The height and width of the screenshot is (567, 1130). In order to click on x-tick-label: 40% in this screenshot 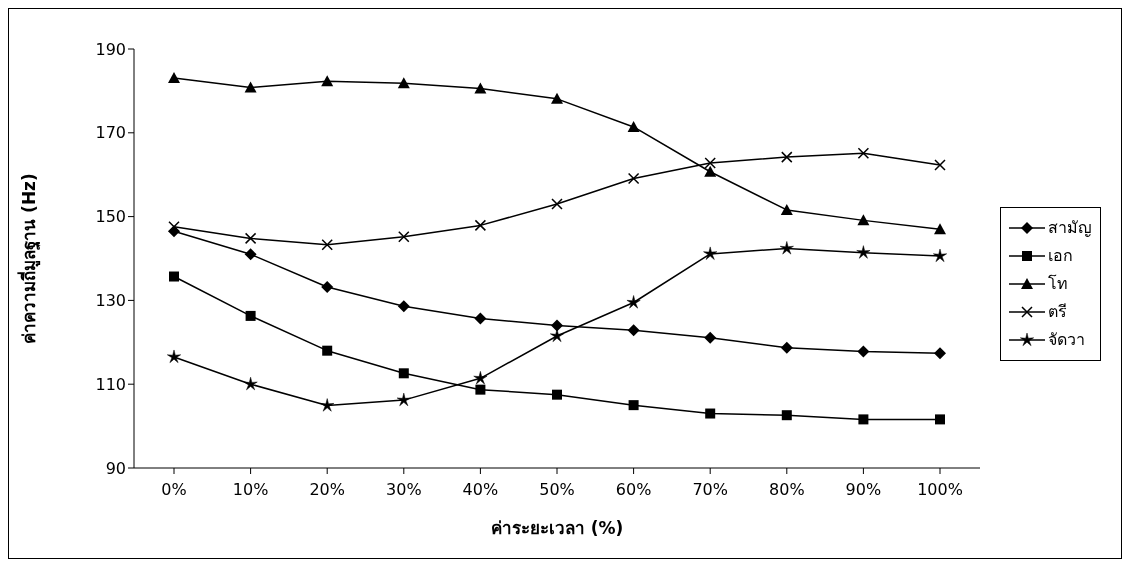, I will do `click(480, 490)`.